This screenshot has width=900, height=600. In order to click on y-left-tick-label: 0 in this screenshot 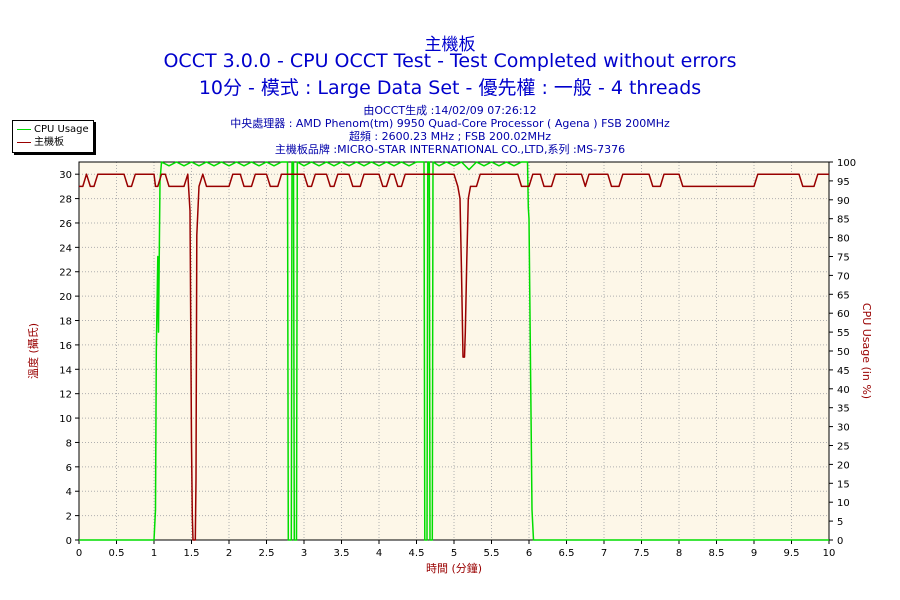, I will do `click(69, 541)`.